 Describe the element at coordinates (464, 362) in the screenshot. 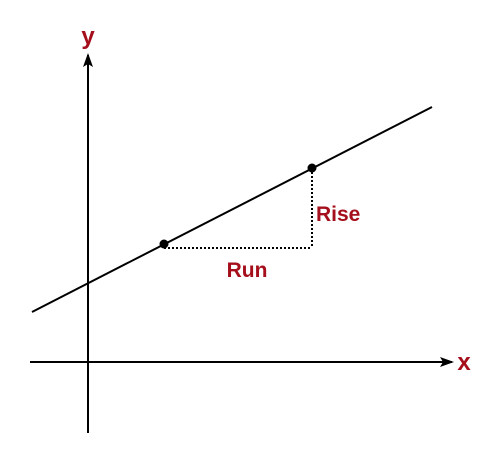

I see `x-axis-label: x` at that location.